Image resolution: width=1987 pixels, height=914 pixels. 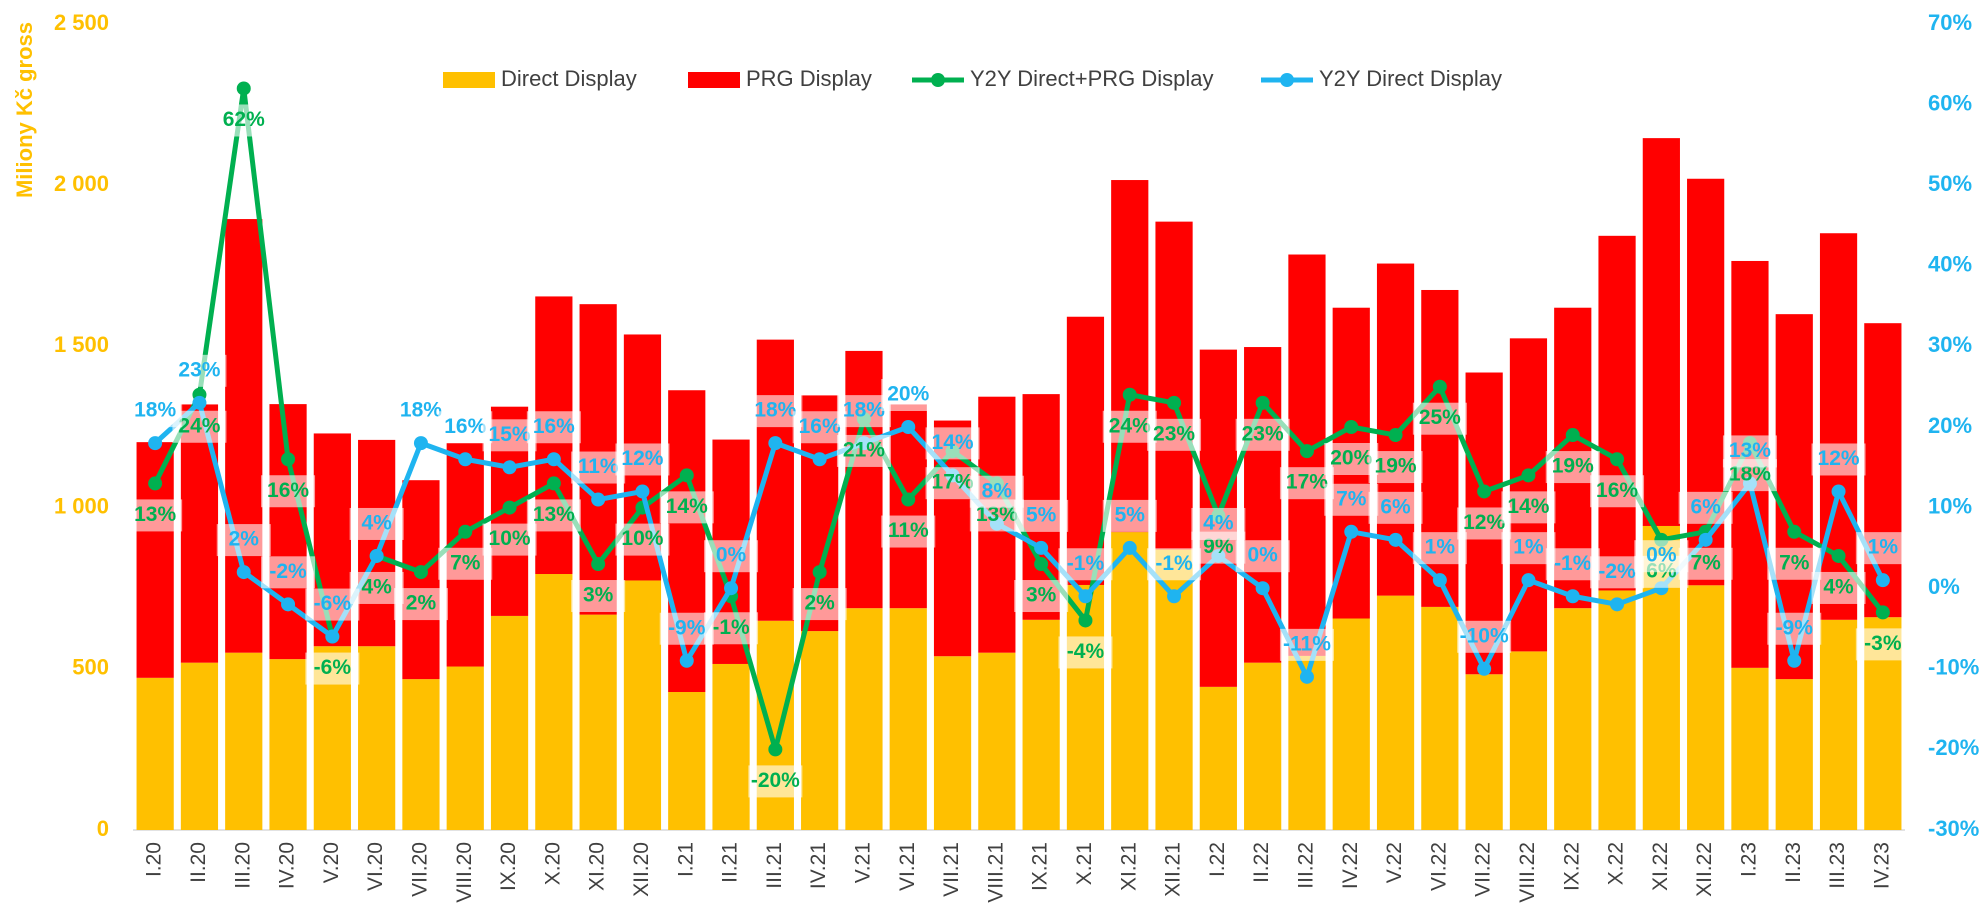 I want to click on x-tick-label: VIII.21, so click(x=995, y=872).